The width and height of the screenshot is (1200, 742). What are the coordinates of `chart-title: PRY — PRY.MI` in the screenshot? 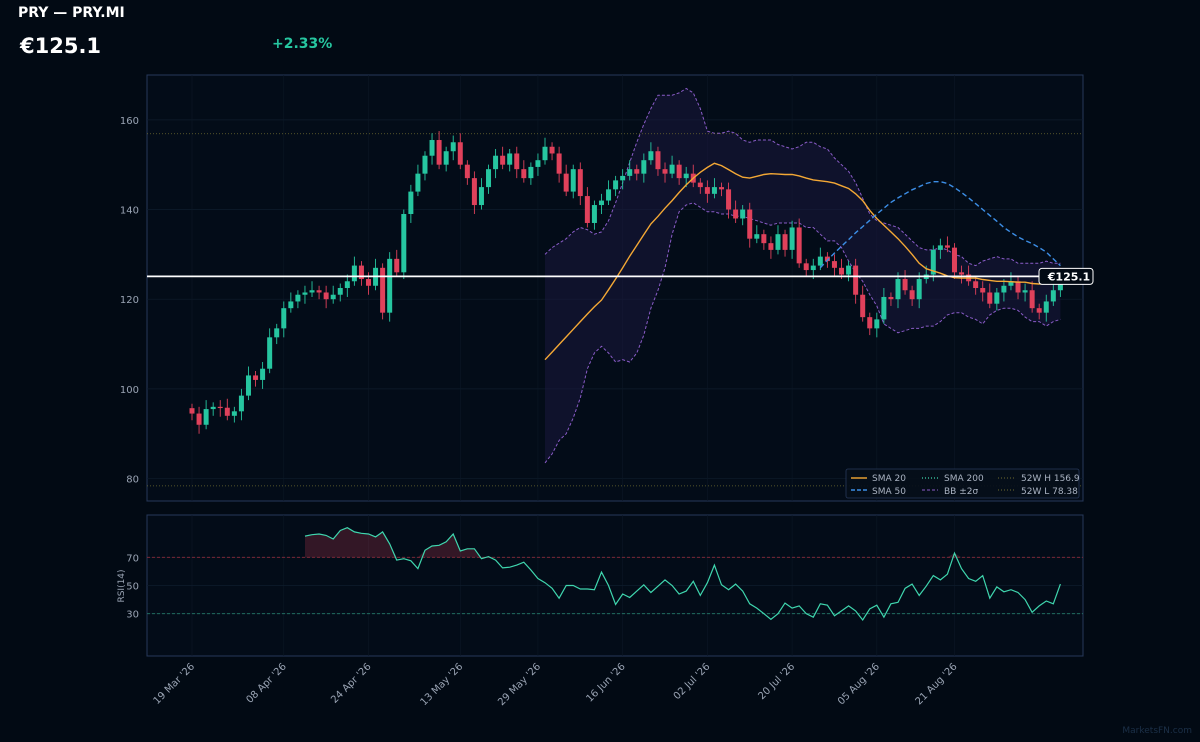 It's located at (71, 13).